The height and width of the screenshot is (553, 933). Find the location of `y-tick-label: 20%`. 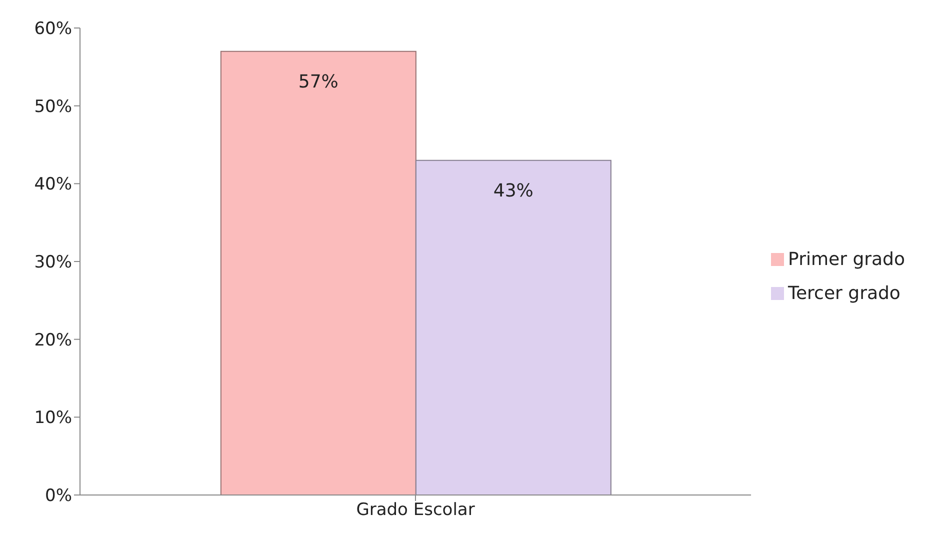

y-tick-label: 20% is located at coordinates (53, 340).